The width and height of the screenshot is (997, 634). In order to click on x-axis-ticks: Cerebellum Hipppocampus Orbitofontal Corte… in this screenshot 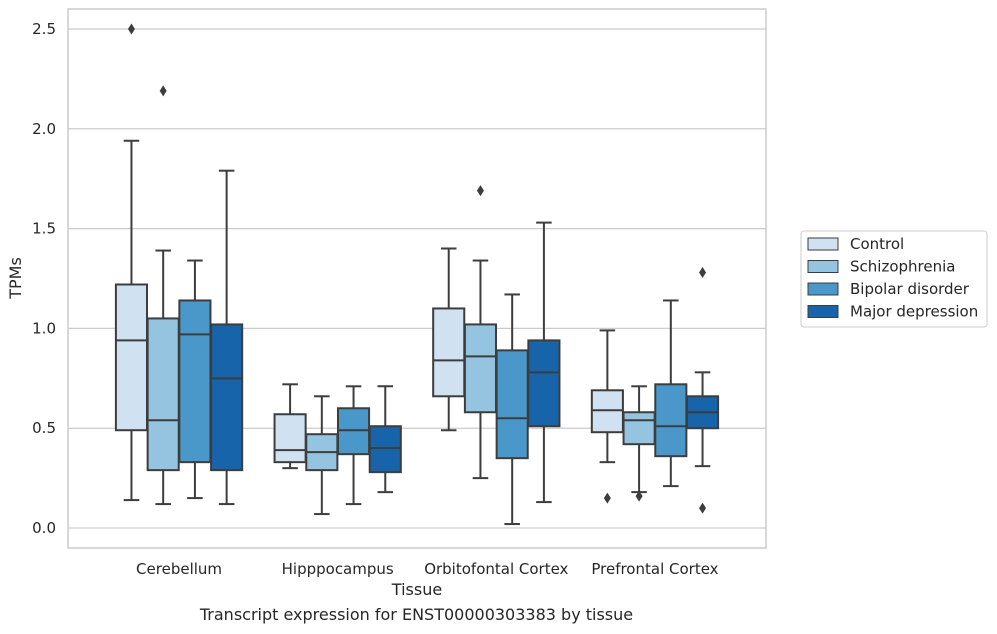, I will do `click(427, 569)`.